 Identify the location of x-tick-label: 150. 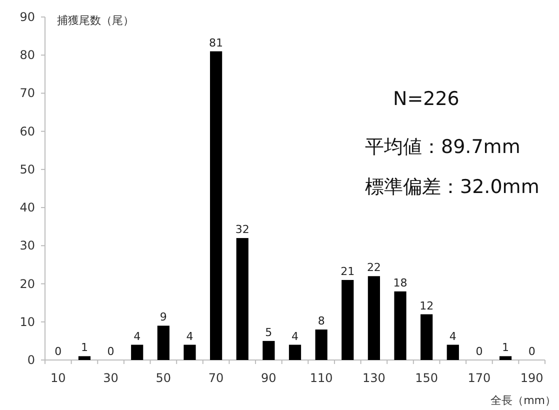
(426, 378).